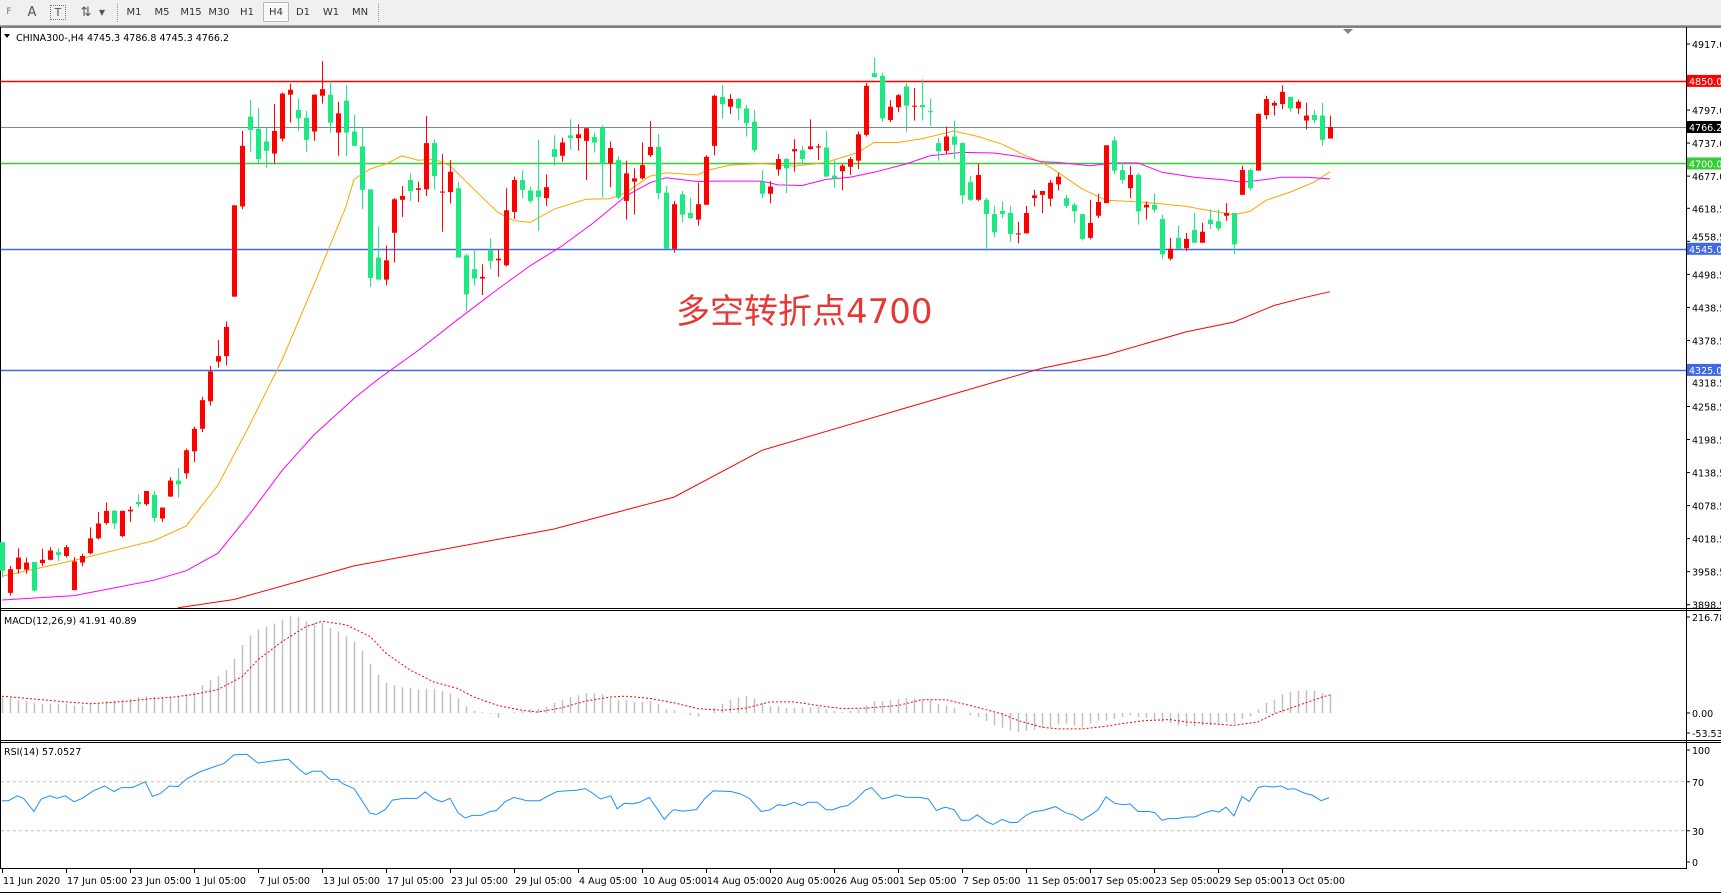 This screenshot has height=895, width=1721. Describe the element at coordinates (1706, 237) in the screenshot. I see `price-tick-label: 4558.5` at that location.